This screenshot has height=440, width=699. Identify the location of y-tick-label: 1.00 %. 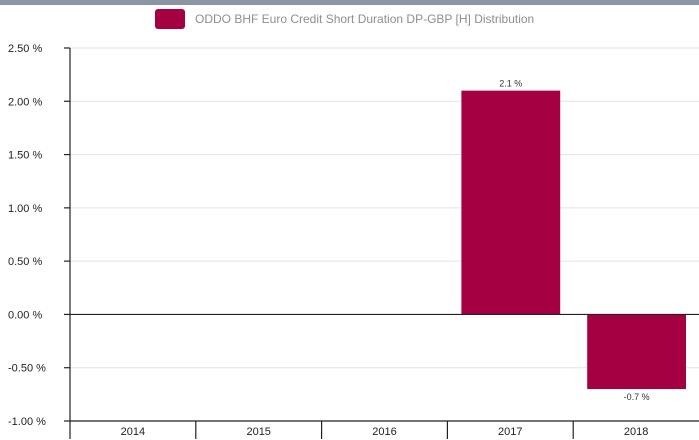
(25, 209).